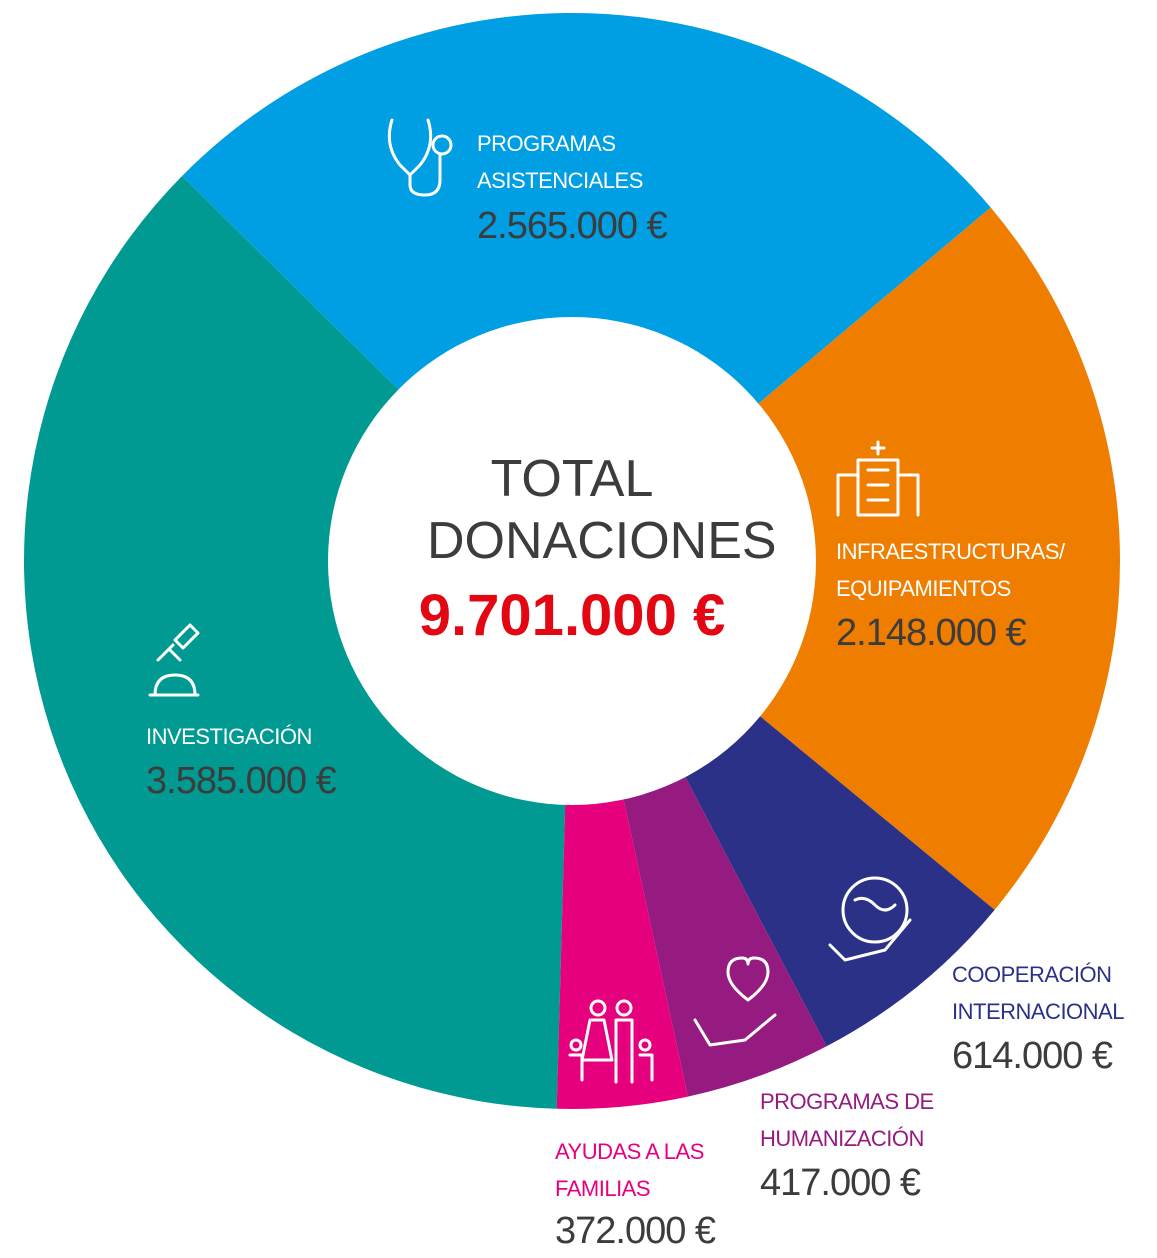  Describe the element at coordinates (572, 615) in the screenshot. I see `center-value: 9.701.000 €` at that location.